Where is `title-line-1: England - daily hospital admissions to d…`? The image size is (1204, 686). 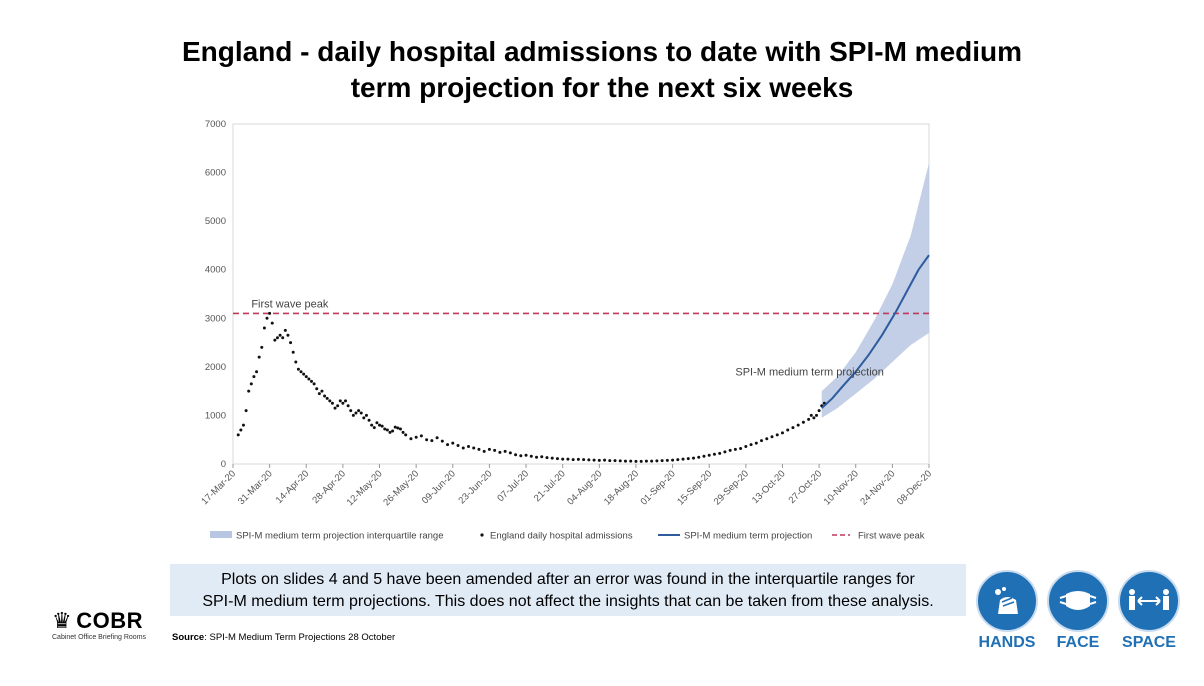 title-line-1: England - daily hospital admissions to d… is located at coordinates (602, 51).